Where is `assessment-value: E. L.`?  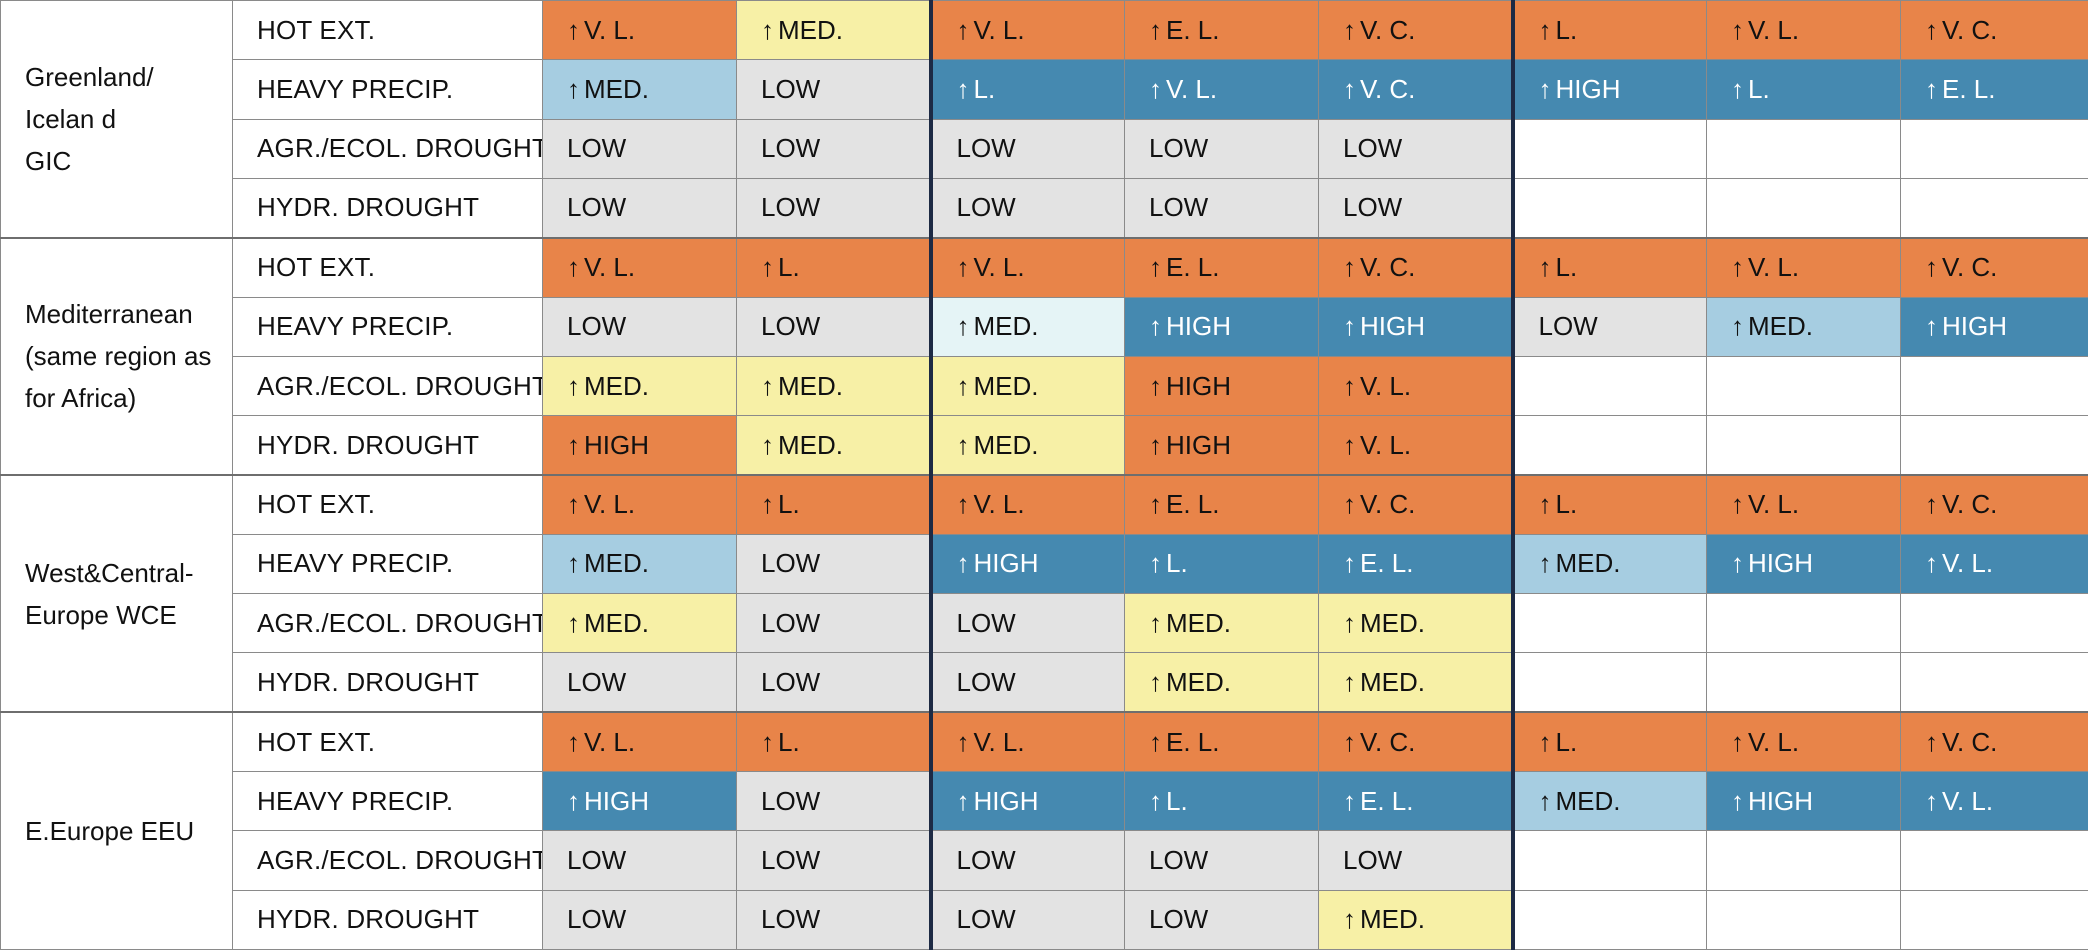 assessment-value: E. L. is located at coordinates (1193, 504).